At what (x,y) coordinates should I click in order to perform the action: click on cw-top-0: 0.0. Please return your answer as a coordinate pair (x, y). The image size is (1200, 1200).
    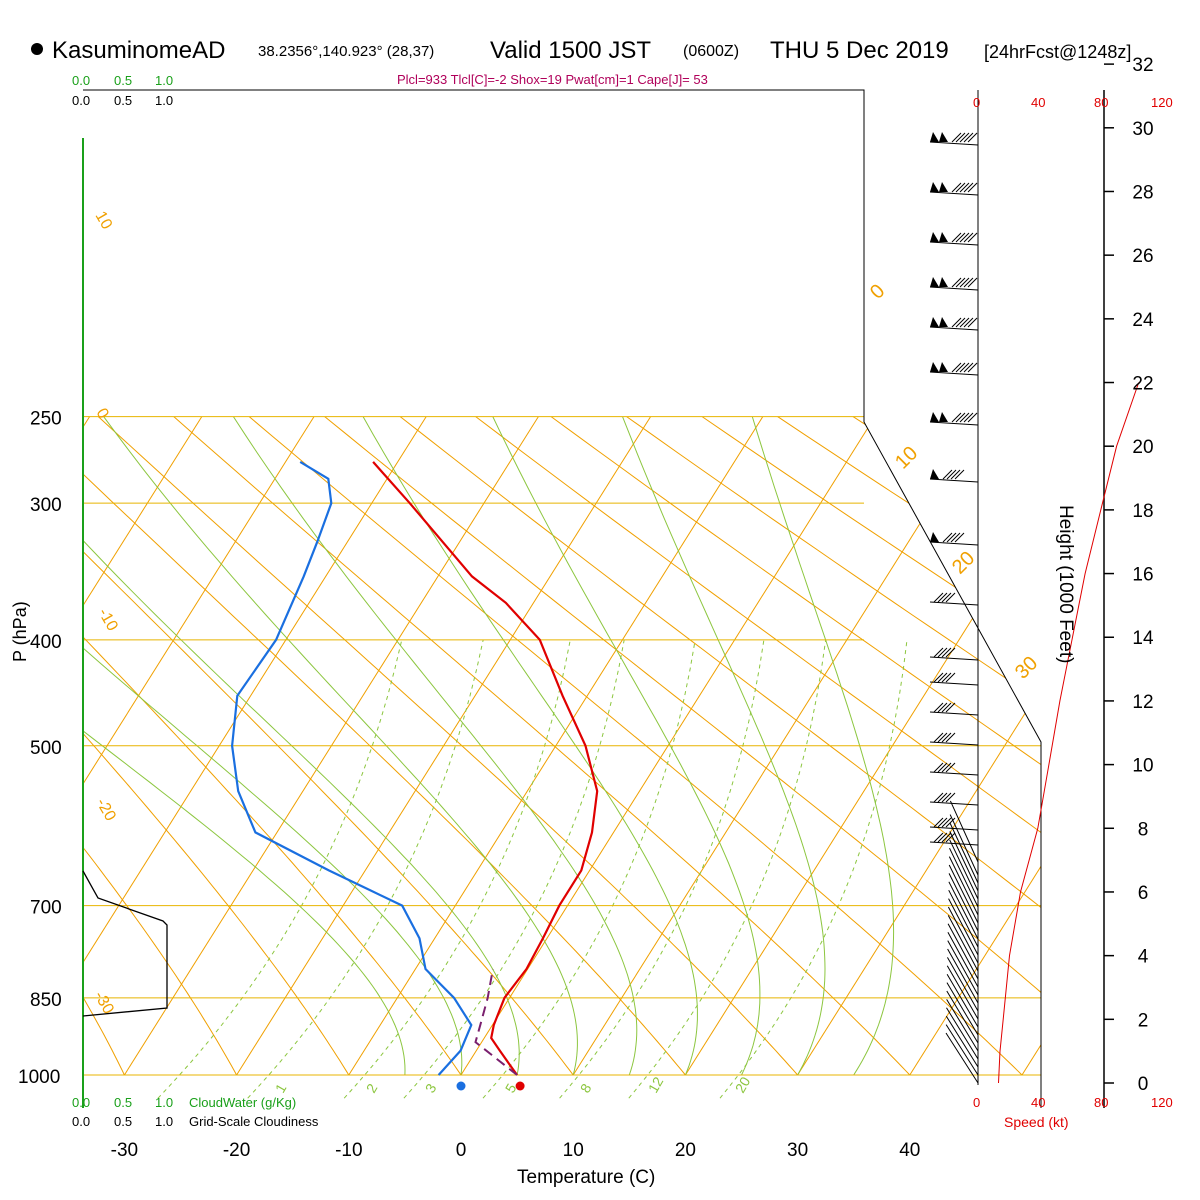
    Looking at the image, I should click on (81, 80).